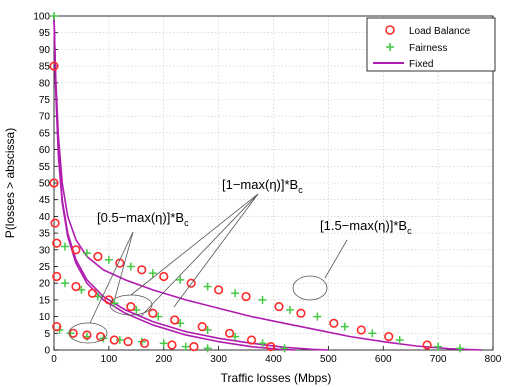  What do you see at coordinates (493, 359) in the screenshot?
I see `x-tick-label: 800` at bounding box center [493, 359].